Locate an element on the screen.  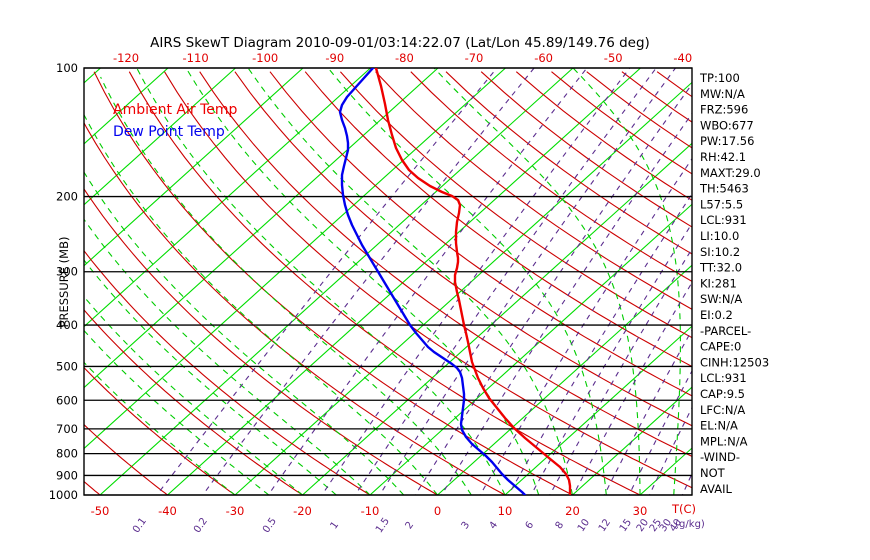
mixing-ratio-tick-6: 6 is located at coordinates (530, 526).